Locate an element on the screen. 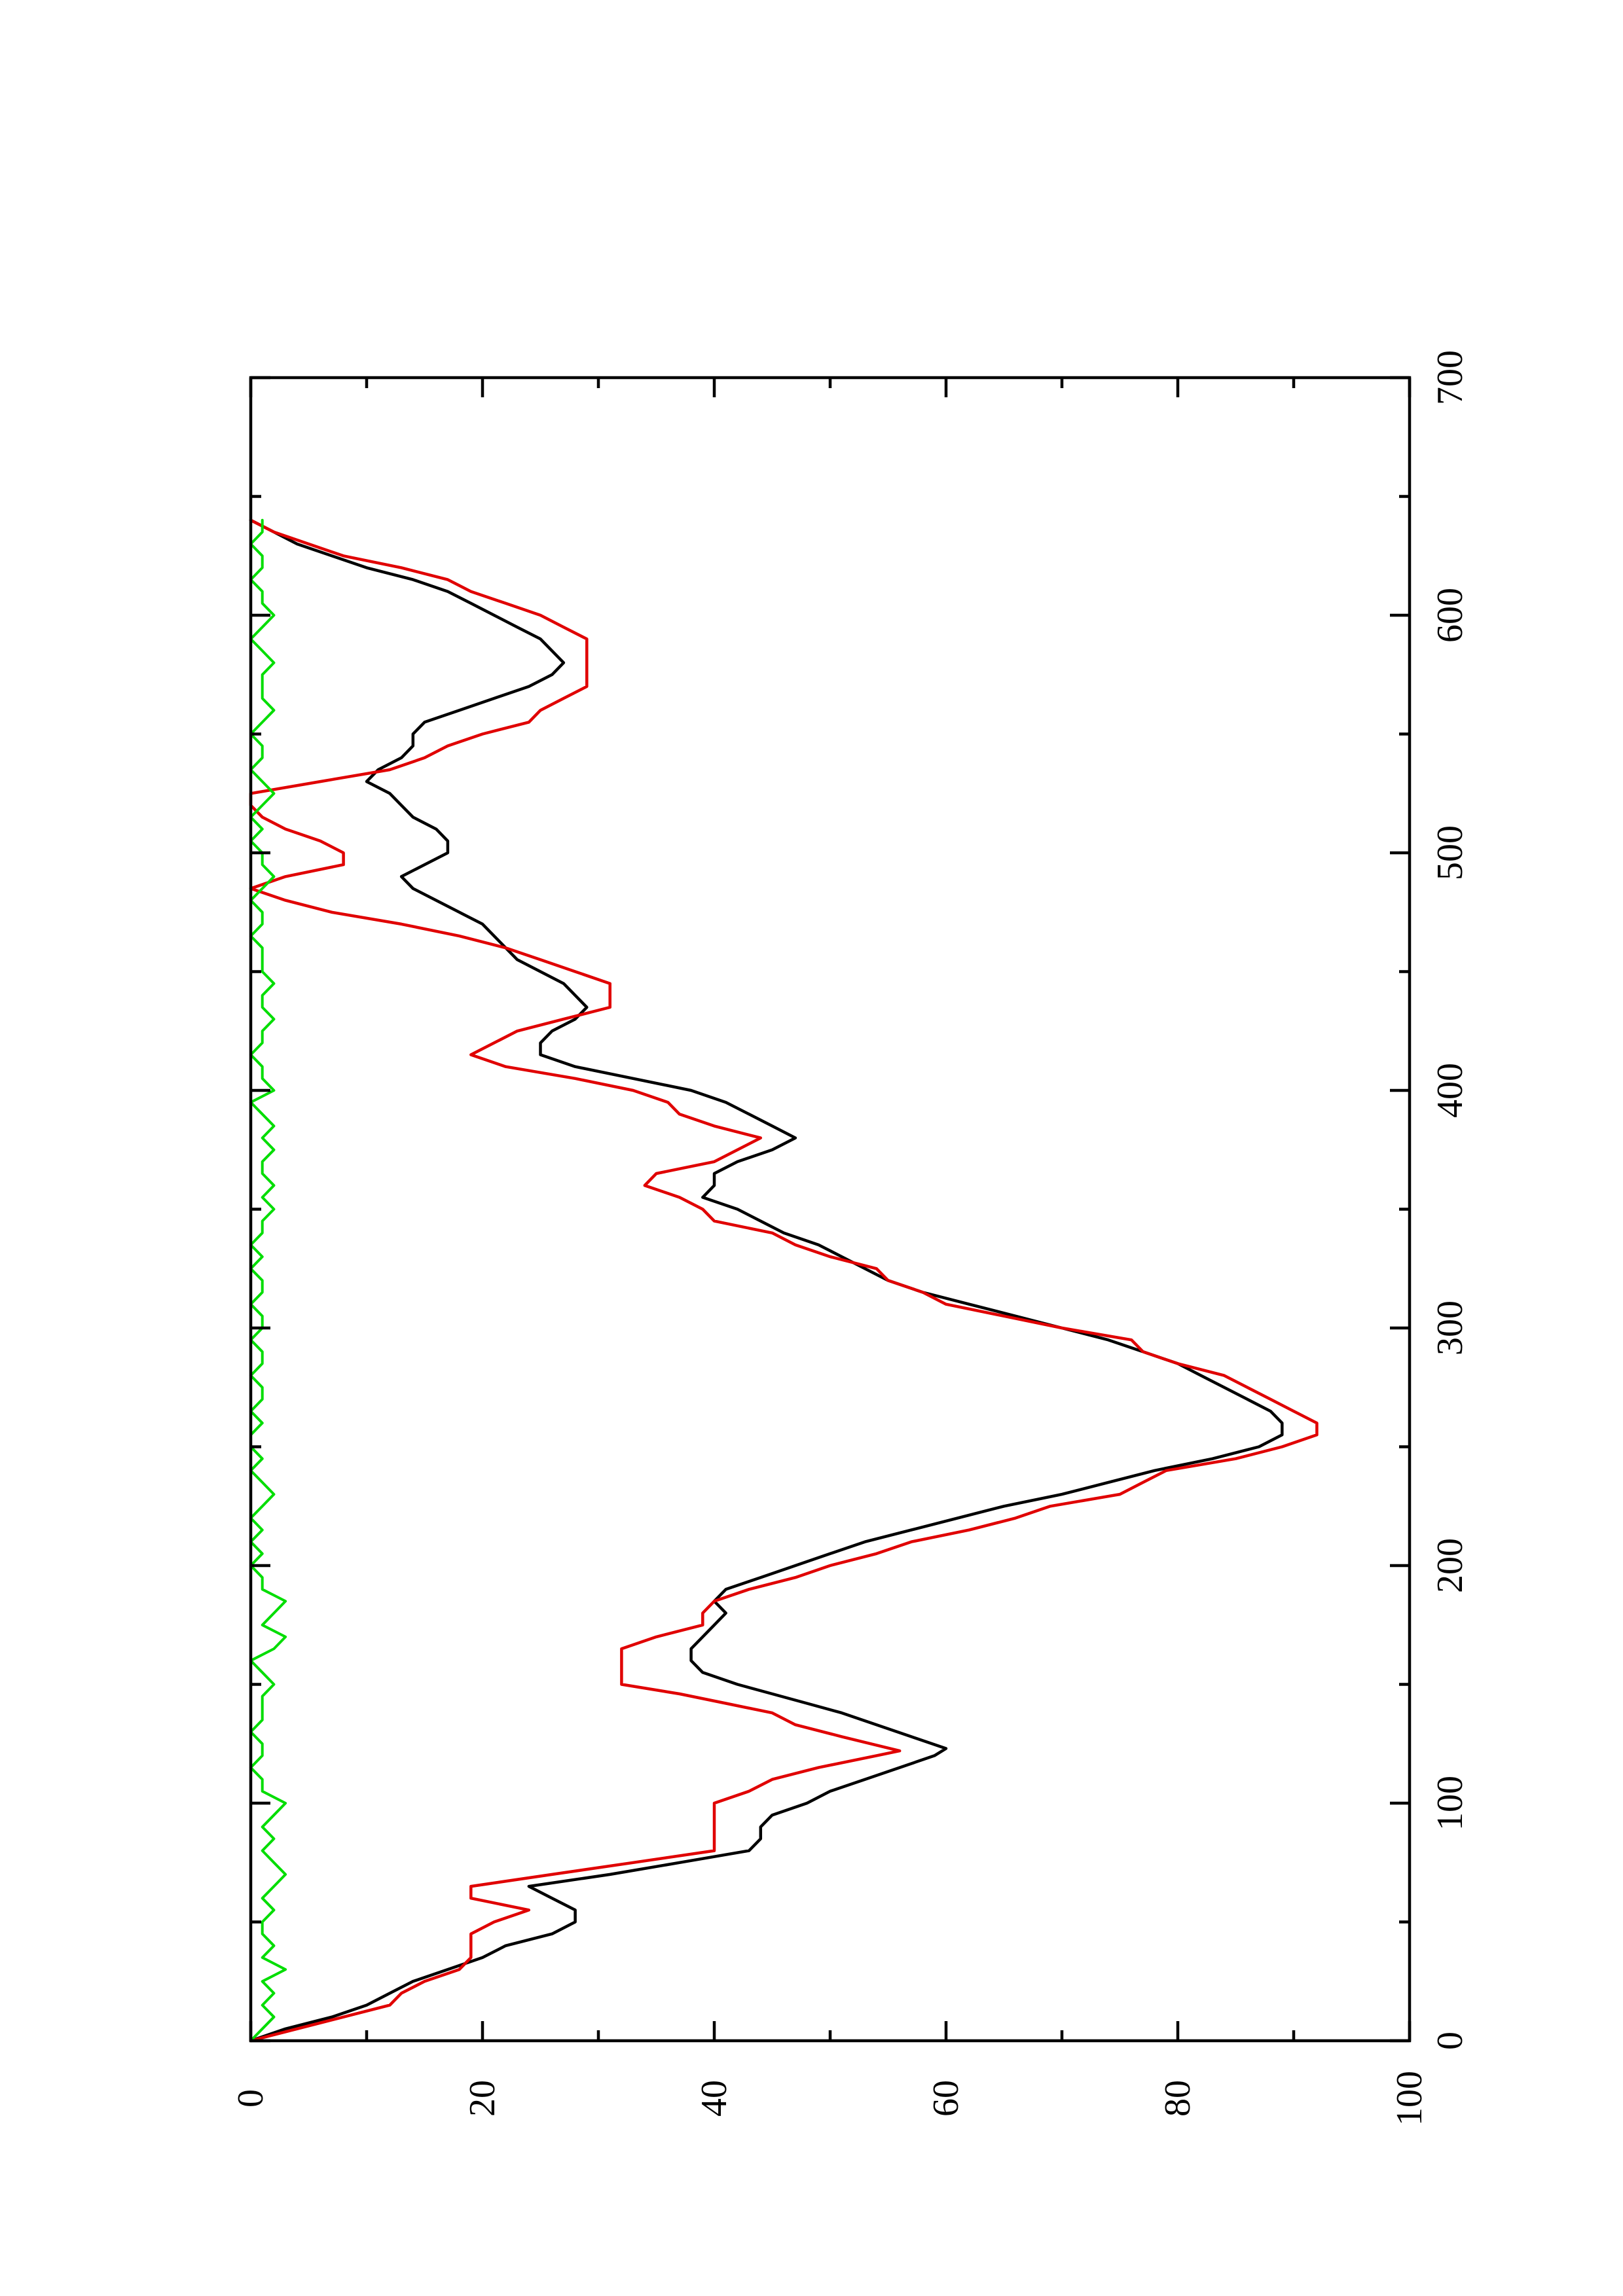  x-tick-label: 700 is located at coordinates (1450, 377).